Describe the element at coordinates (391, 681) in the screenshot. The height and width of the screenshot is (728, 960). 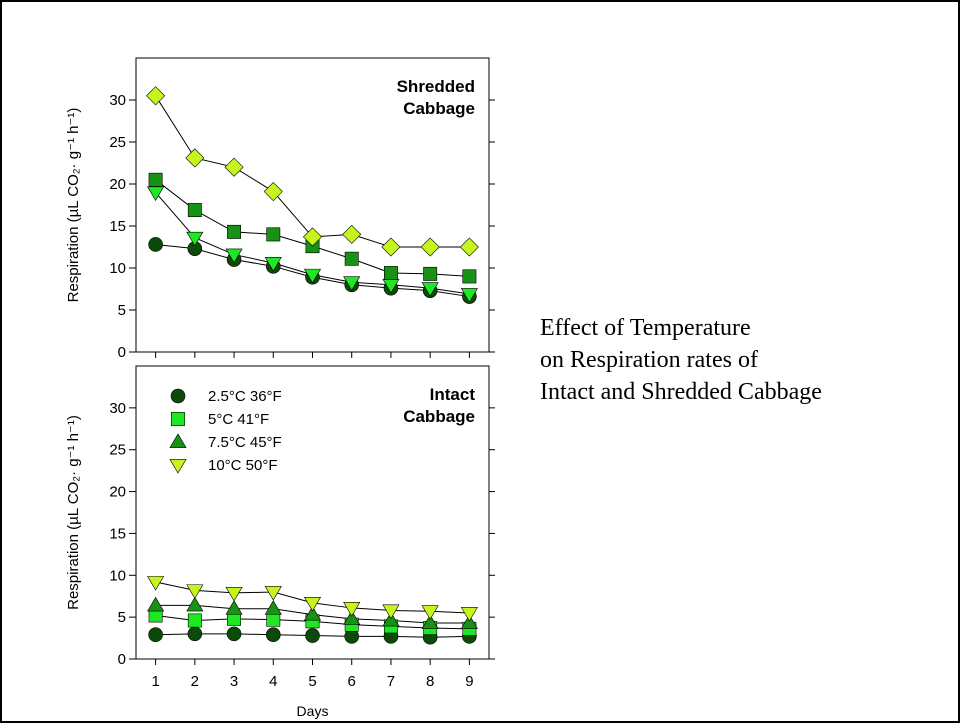
I see `x-tick-label: 7` at that location.